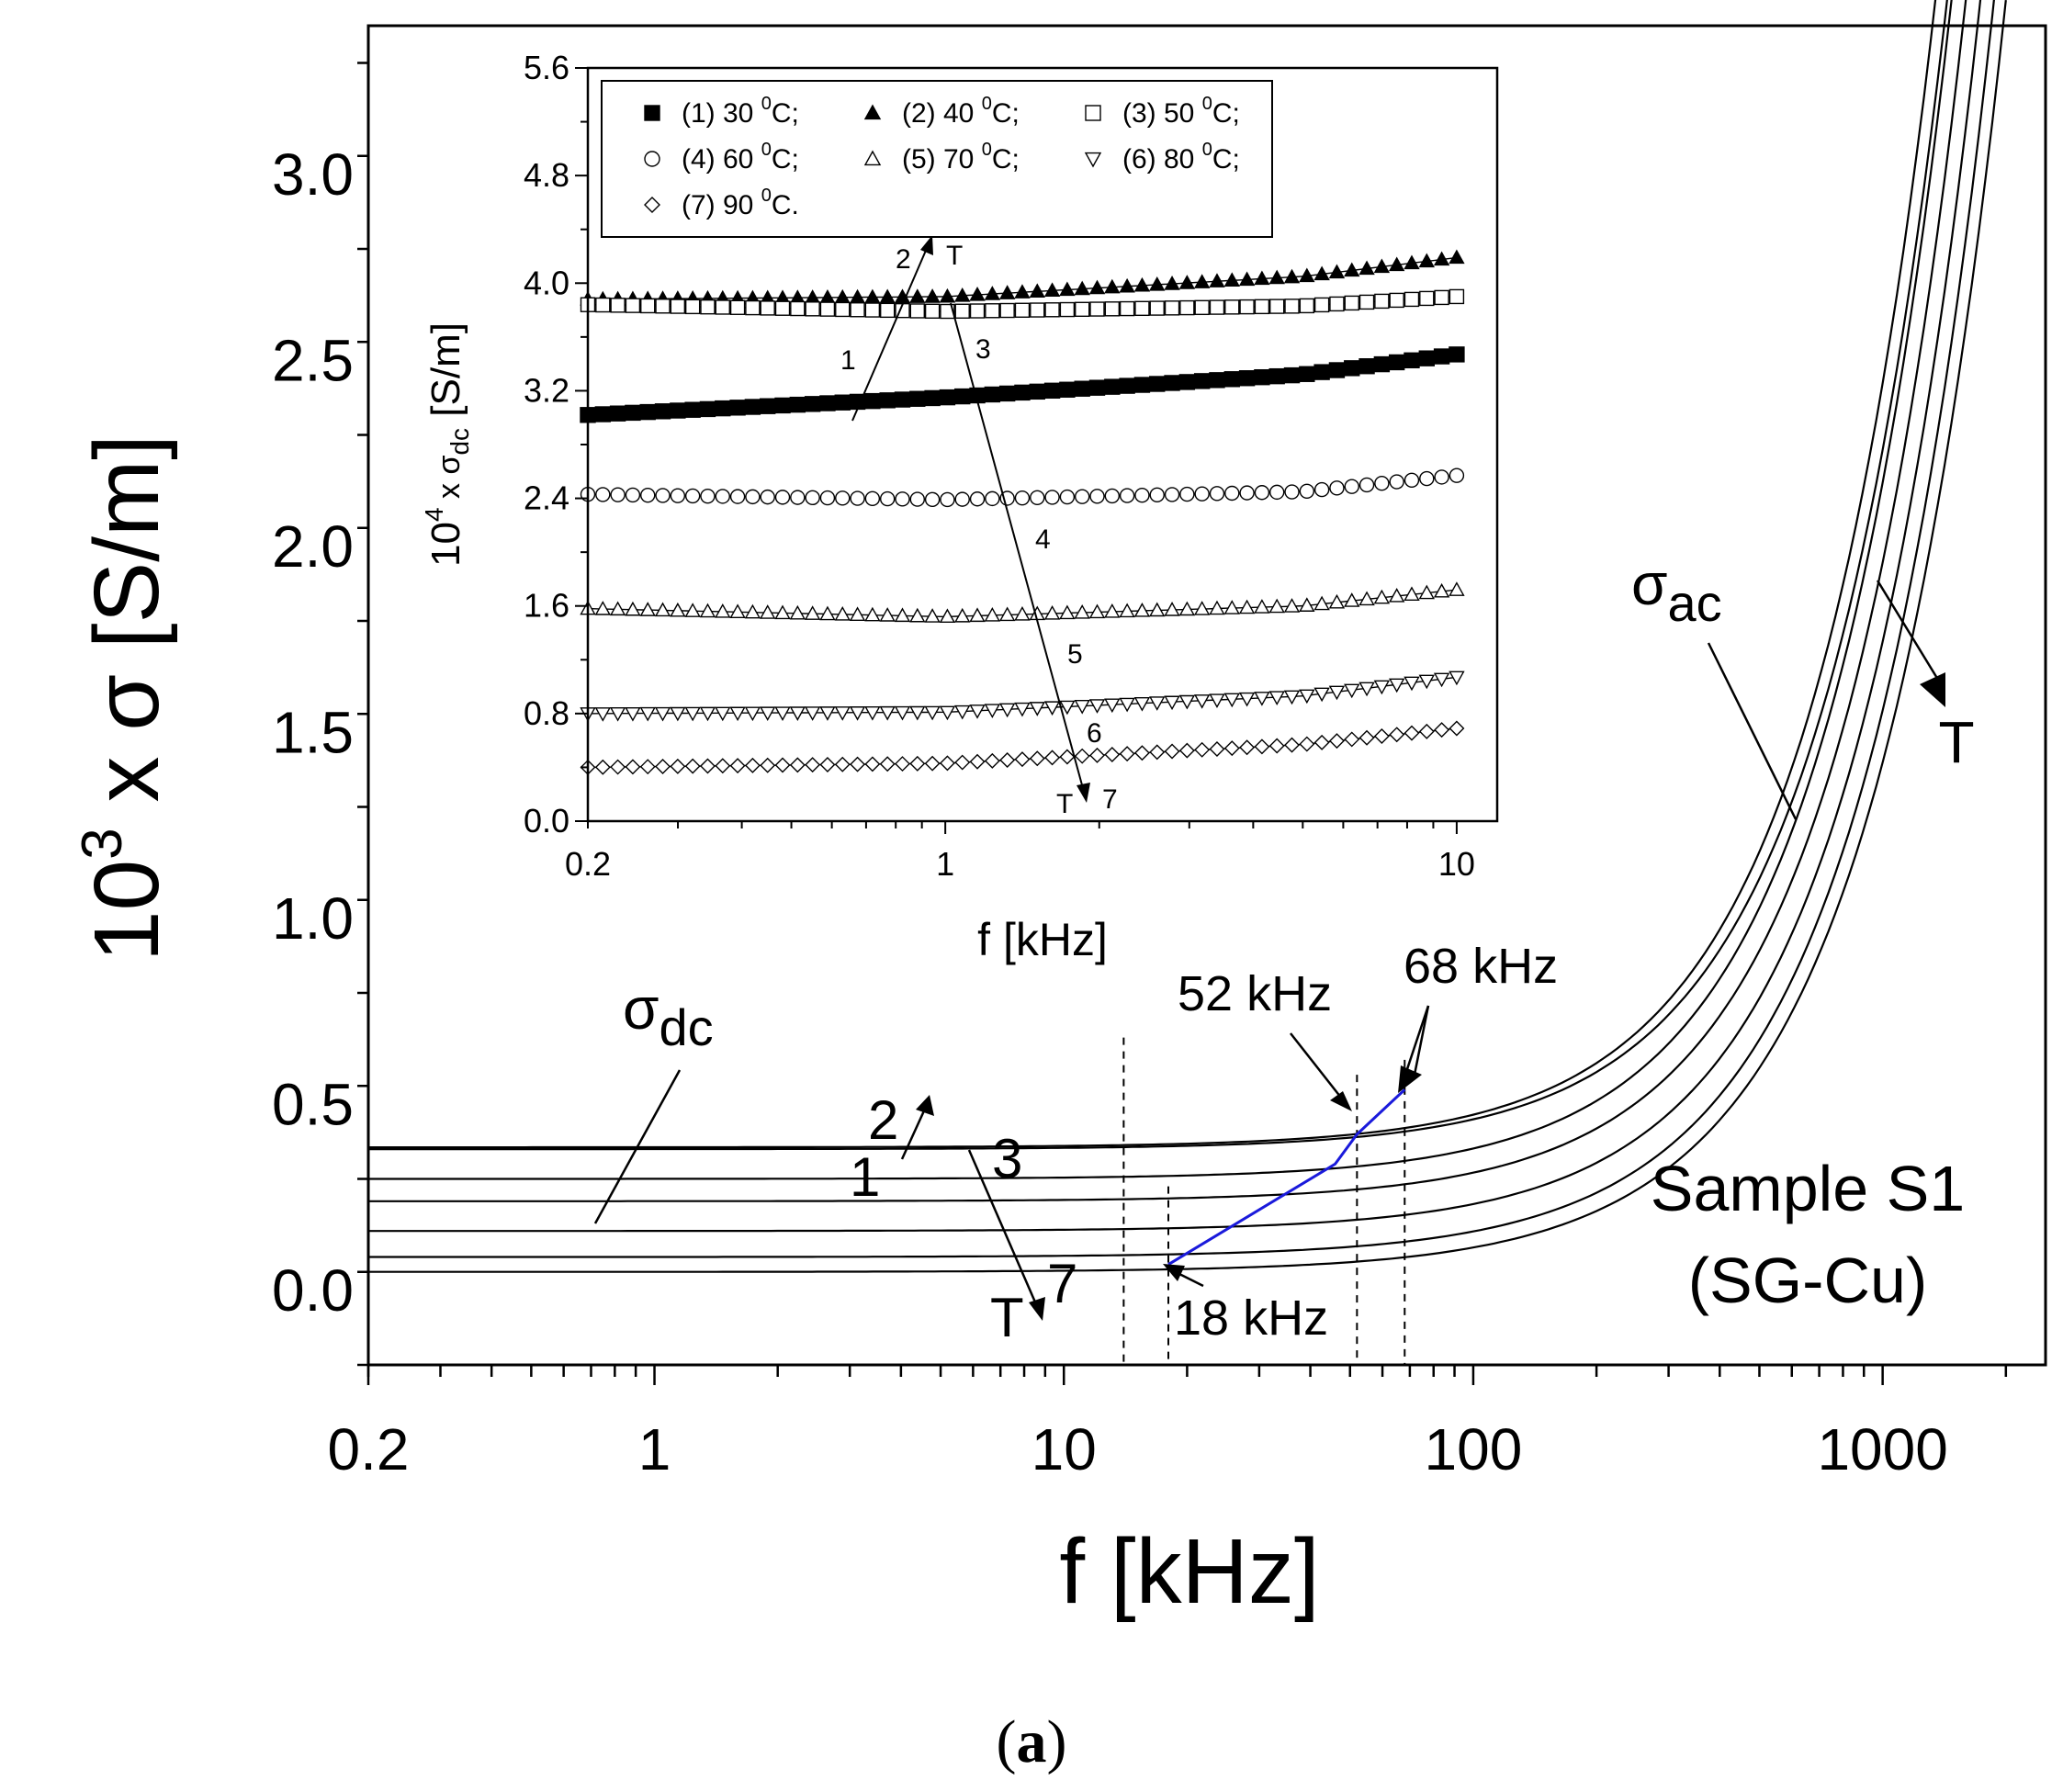 The height and width of the screenshot is (1792, 2063). What do you see at coordinates (313, 174) in the screenshot?
I see `main-y-tick-label: 3.0` at bounding box center [313, 174].